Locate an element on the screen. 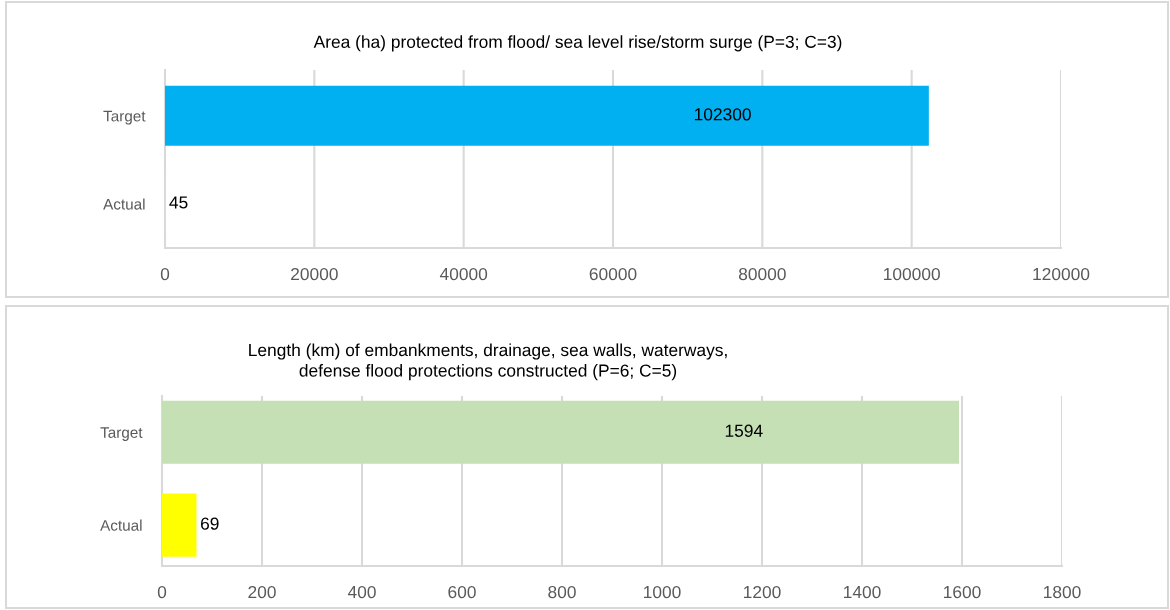  x-tick-label: 1600 is located at coordinates (962, 592).